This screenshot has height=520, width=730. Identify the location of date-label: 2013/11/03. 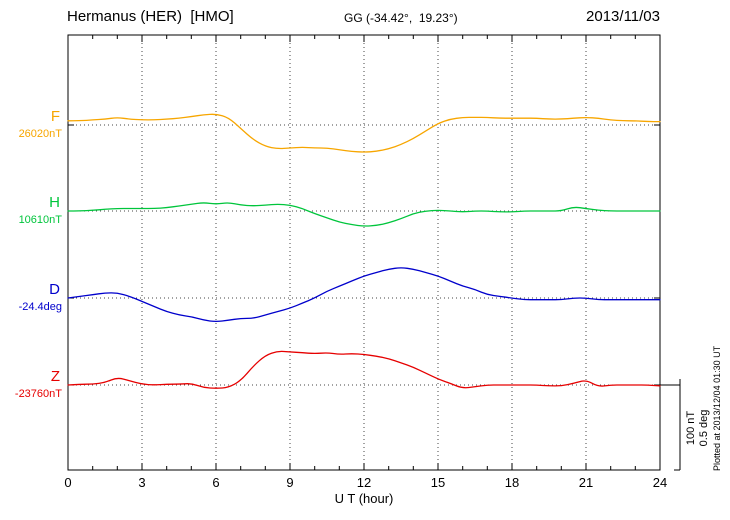
(623, 16).